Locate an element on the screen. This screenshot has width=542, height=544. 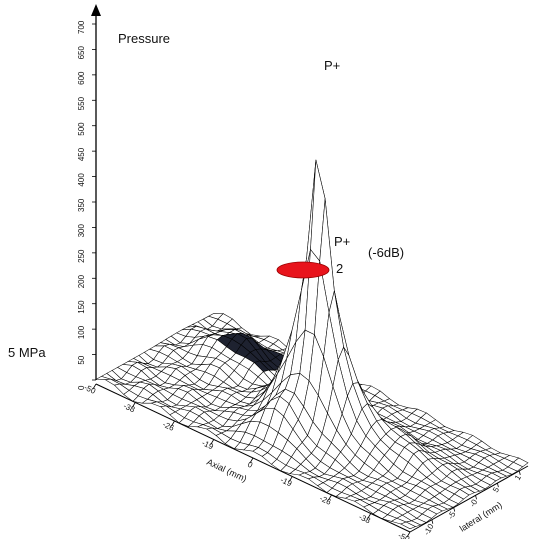
lateral-tick-label: -5 is located at coordinates (452, 515).